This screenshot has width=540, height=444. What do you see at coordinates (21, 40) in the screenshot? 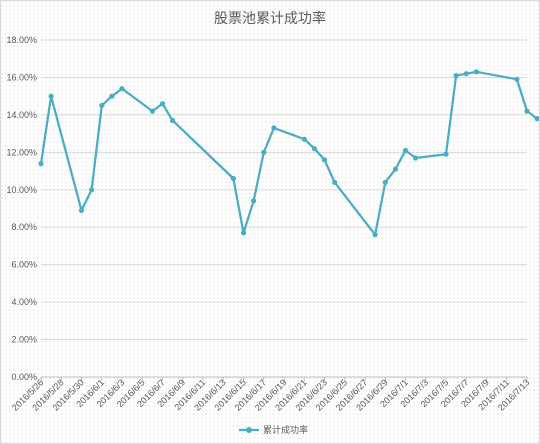
I see `y-tick-label: 18.00%` at bounding box center [21, 40].